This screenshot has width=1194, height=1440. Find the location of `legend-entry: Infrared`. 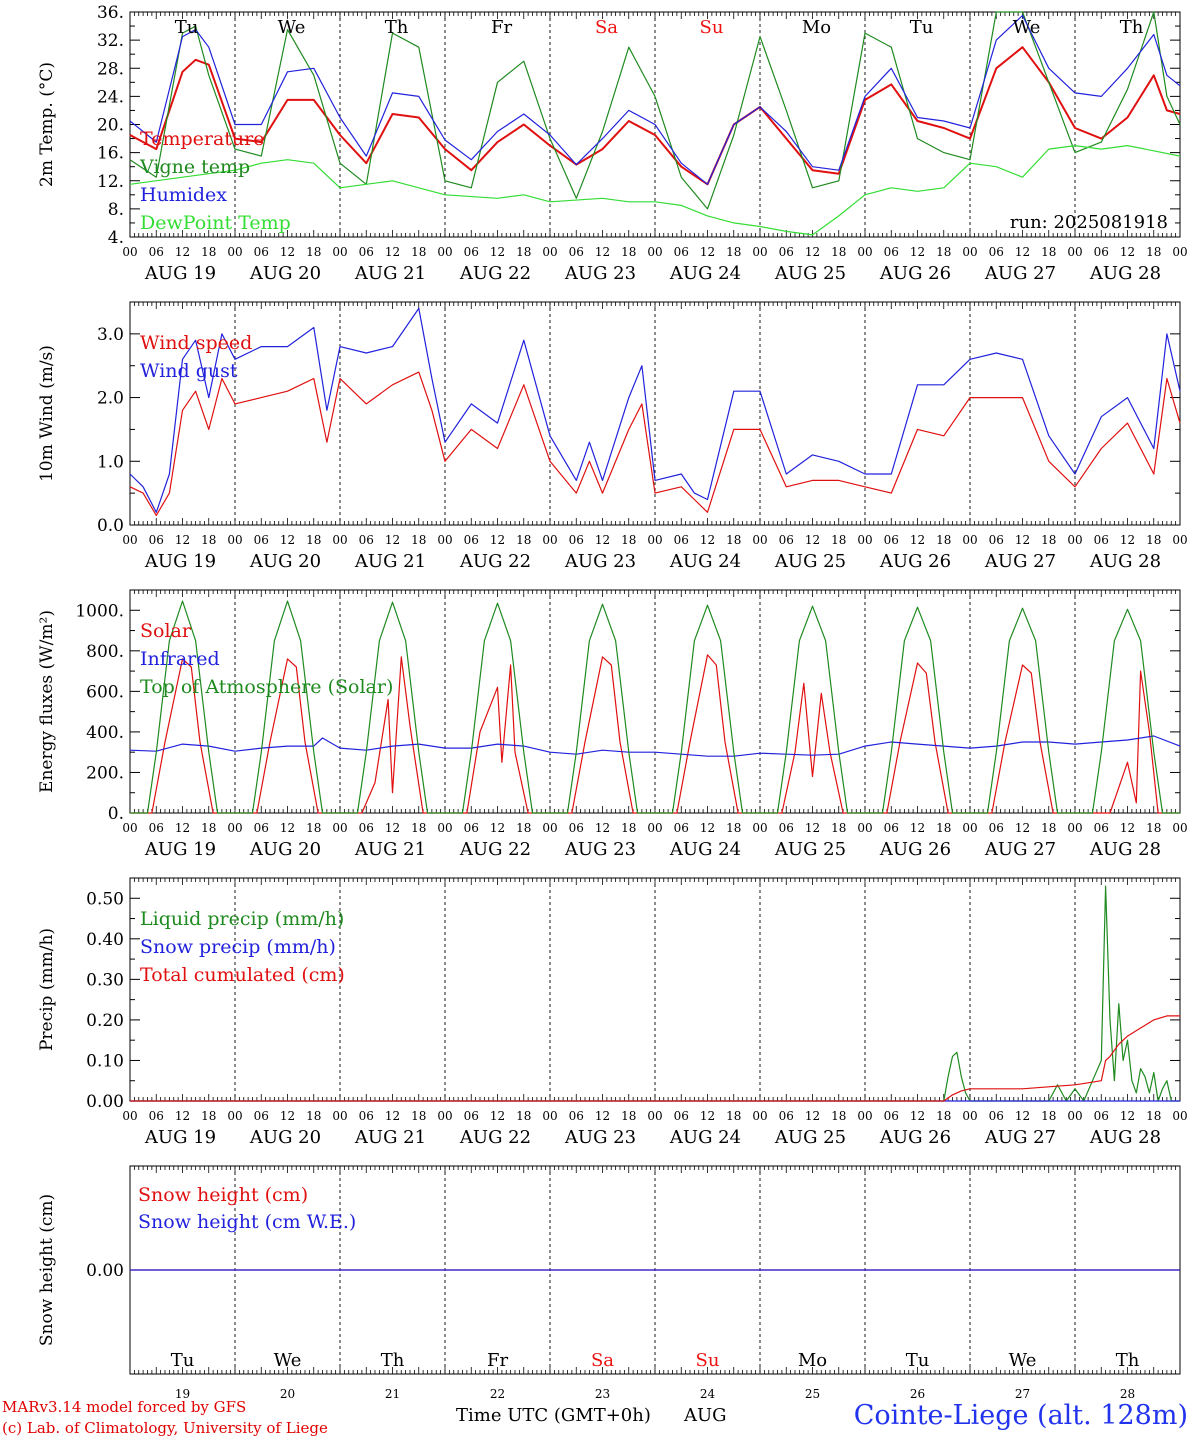

legend-entry: Infrared is located at coordinates (180, 659).